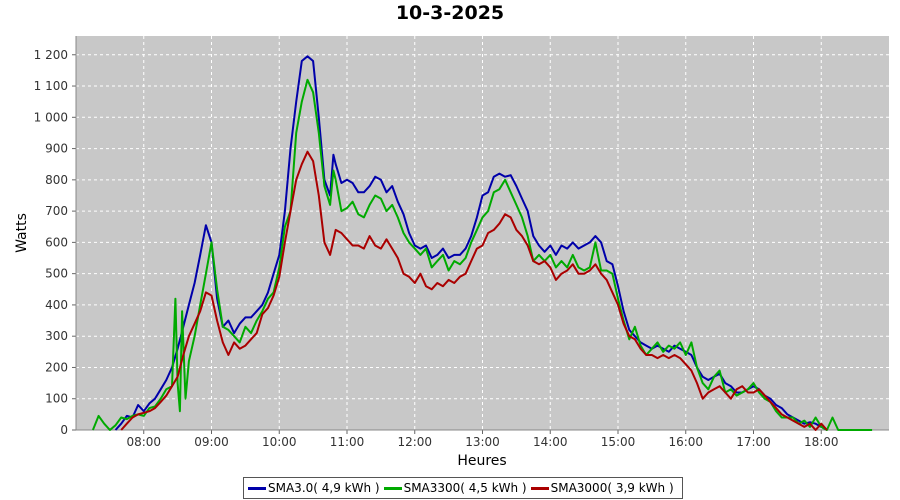 The height and width of the screenshot is (500, 900). I want to click on x-tick-label: 11:00, so click(347, 442).